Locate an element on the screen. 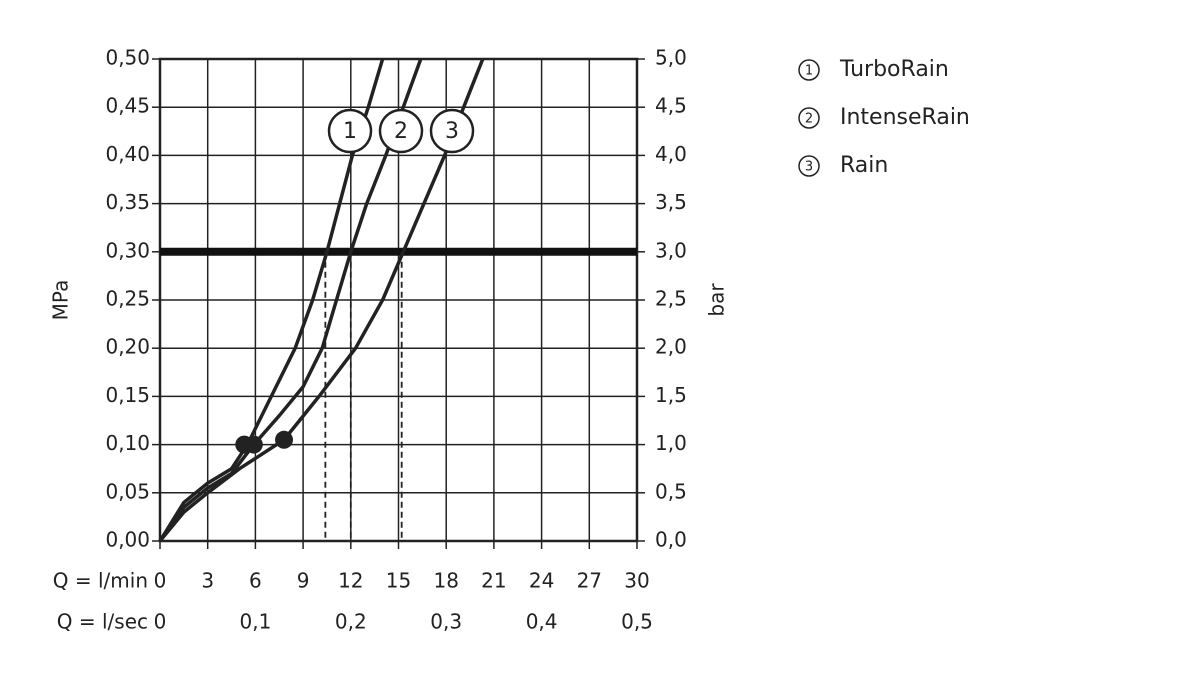 The width and height of the screenshot is (1200, 675). y2-tick-label: 2,0 is located at coordinates (671, 347).